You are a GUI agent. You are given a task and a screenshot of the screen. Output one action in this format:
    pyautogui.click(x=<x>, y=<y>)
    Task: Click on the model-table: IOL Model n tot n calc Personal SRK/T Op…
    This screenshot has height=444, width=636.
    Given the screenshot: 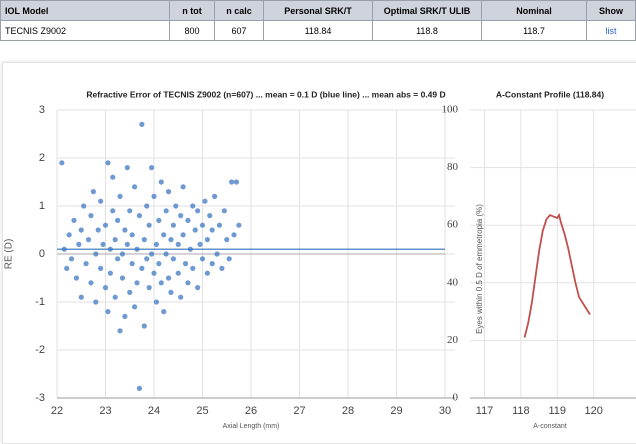 What is the action you would take?
    pyautogui.click(x=318, y=20)
    